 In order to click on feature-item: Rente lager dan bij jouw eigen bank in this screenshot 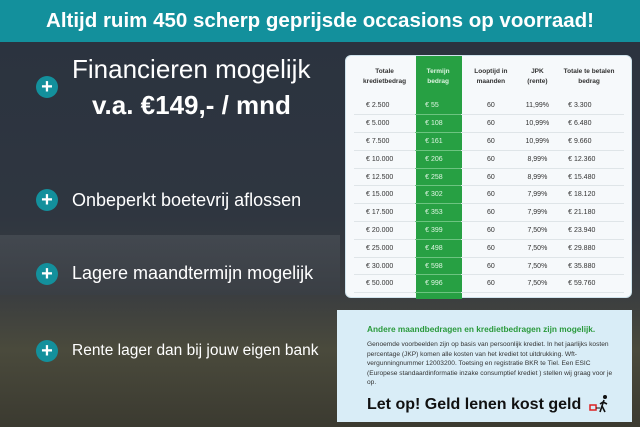, I will do `click(195, 350)`.